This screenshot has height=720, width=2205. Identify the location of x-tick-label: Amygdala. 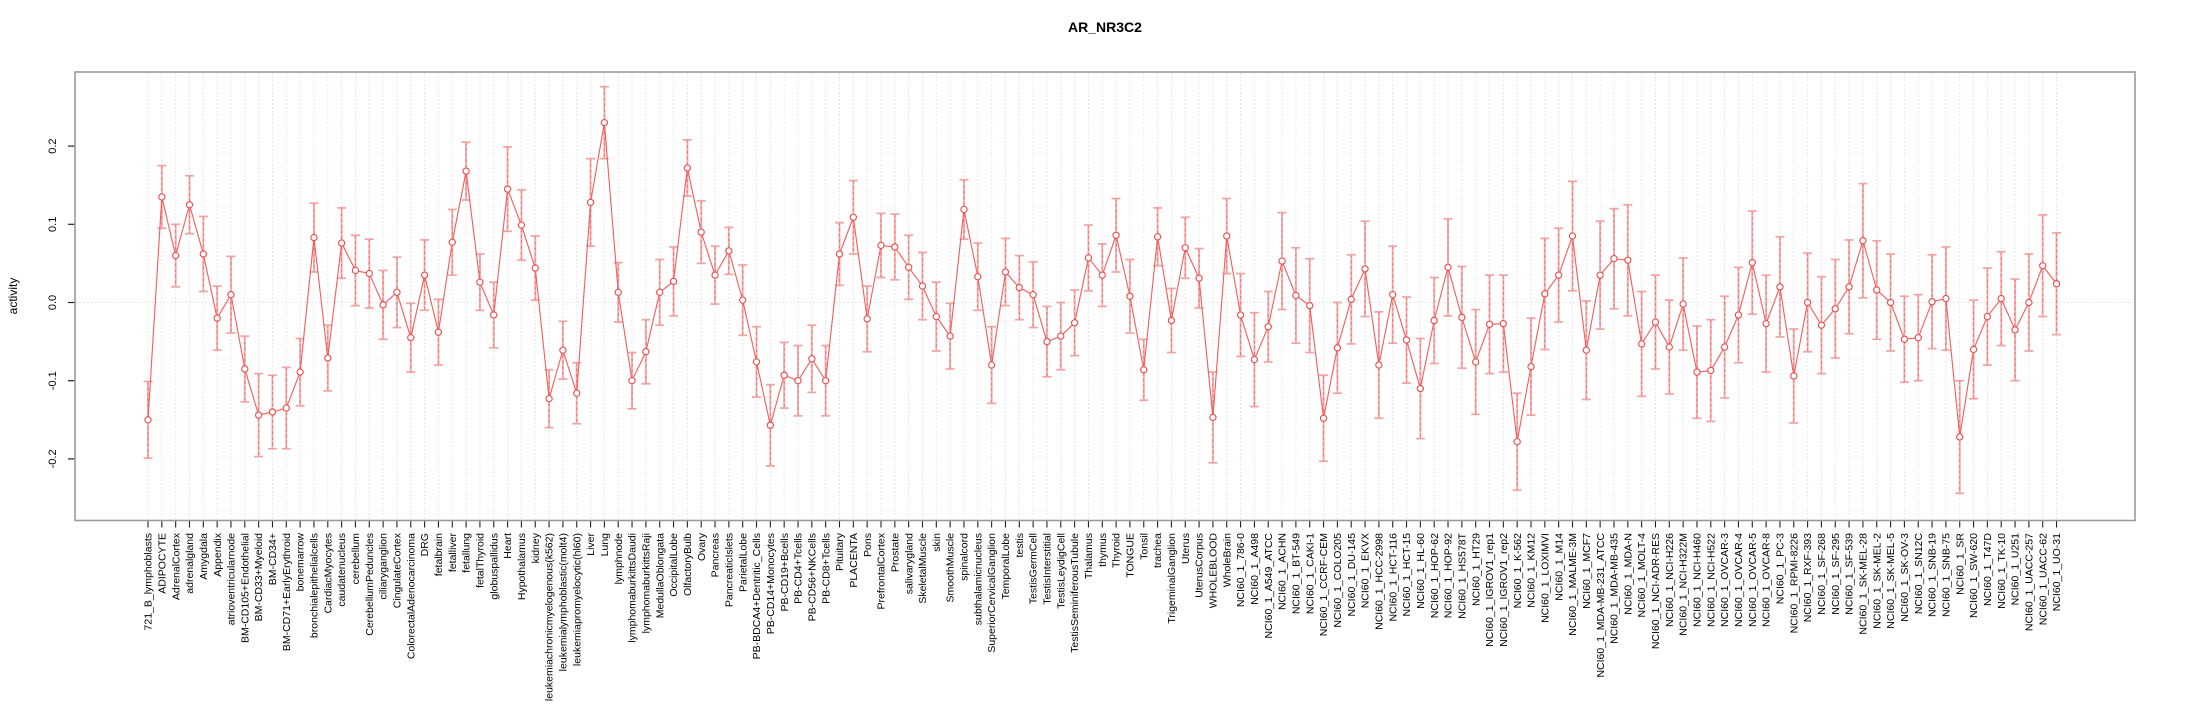
(204, 556).